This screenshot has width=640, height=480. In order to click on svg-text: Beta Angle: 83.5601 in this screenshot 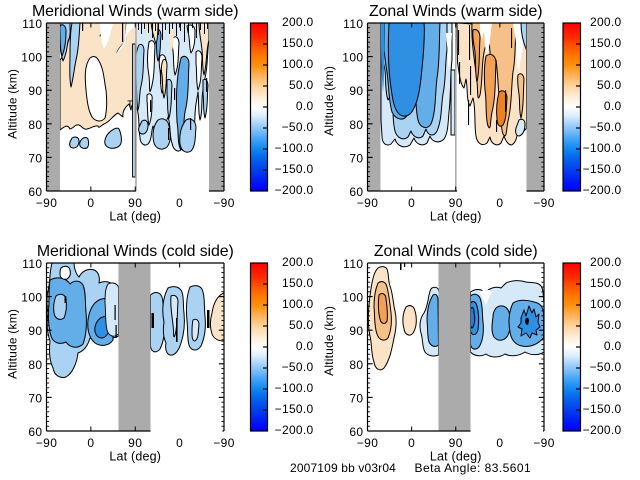, I will do `click(473, 468)`.